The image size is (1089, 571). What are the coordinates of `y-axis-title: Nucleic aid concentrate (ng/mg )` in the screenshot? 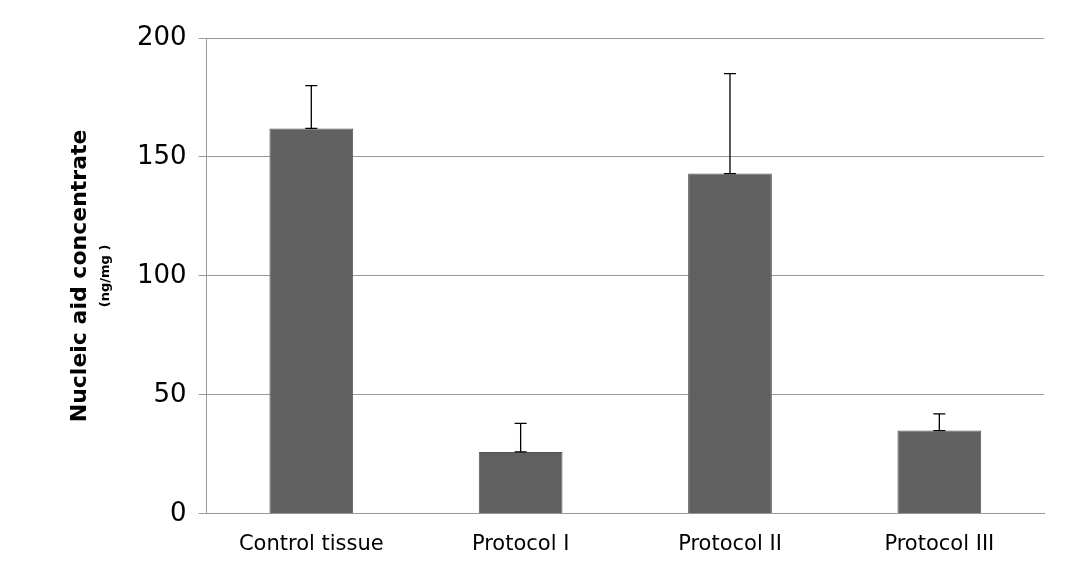 It's located at (89, 276).